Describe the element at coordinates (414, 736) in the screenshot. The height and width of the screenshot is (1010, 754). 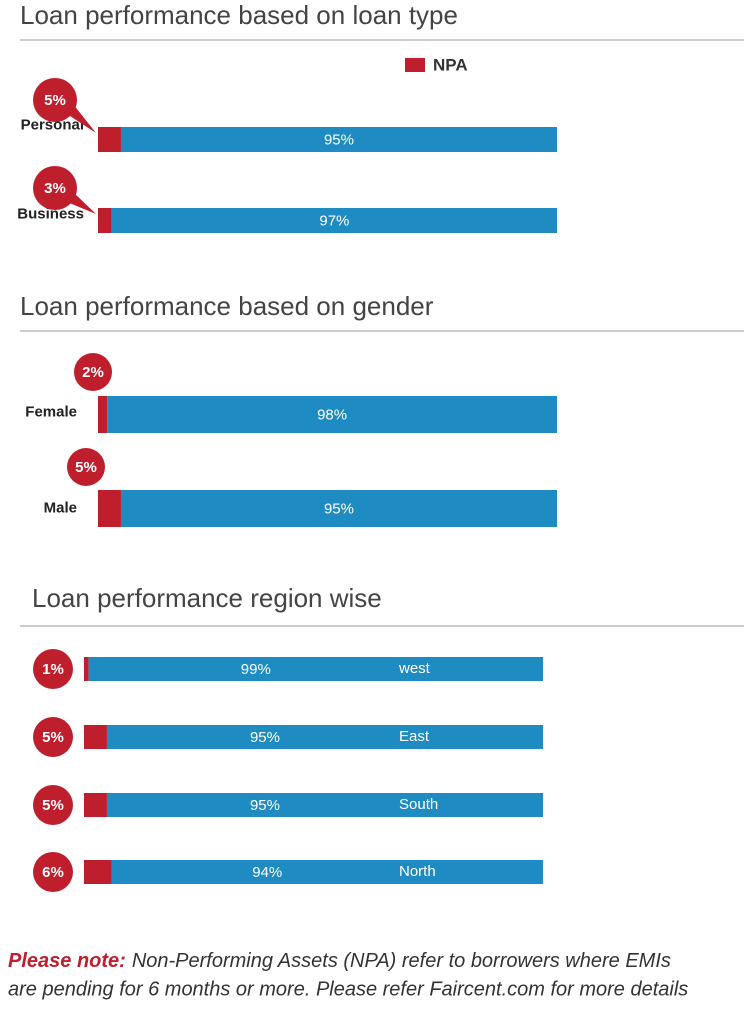
I see `category-label: East` at that location.